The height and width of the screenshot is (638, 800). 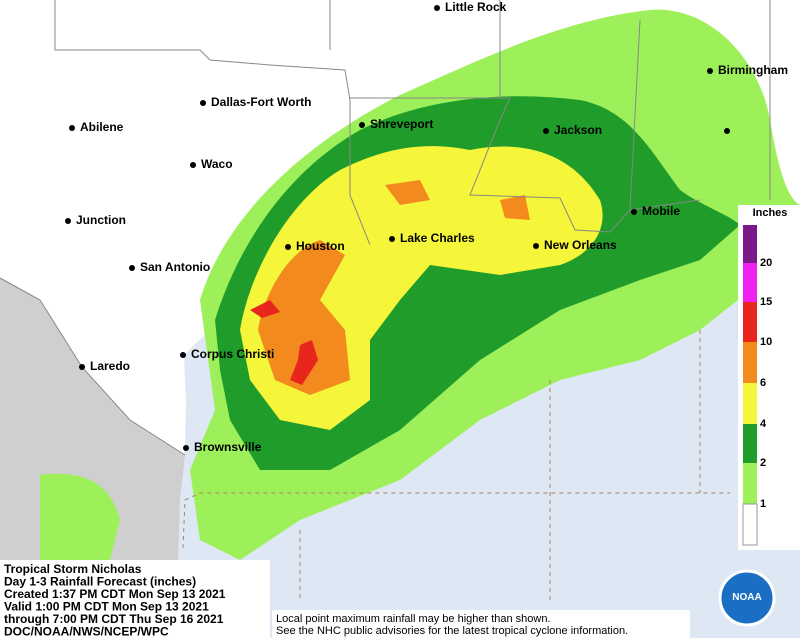 I want to click on info-line: DOC/NOAA/NWS/NCEP/WPC, so click(x=86, y=631).